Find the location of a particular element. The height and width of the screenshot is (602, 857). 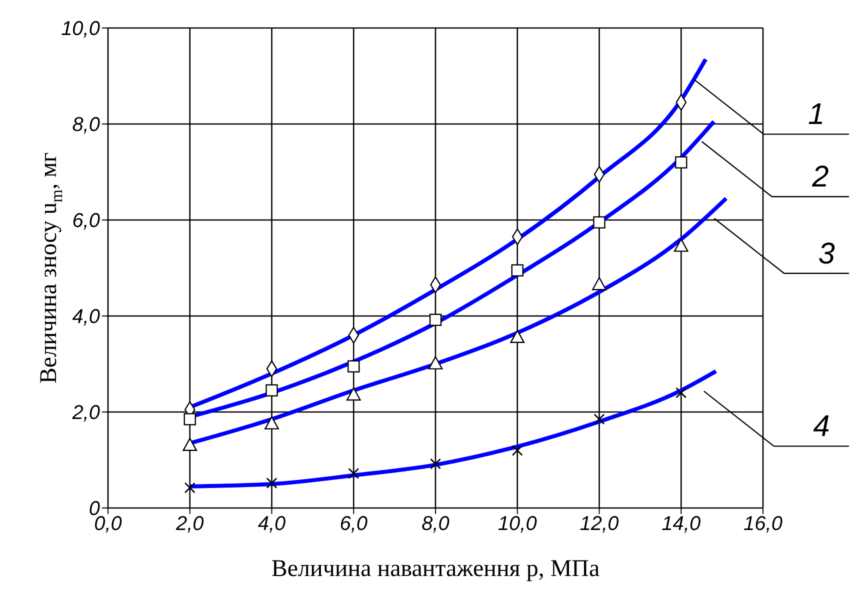

y-tick-label: 10,0 is located at coordinates (80, 29).